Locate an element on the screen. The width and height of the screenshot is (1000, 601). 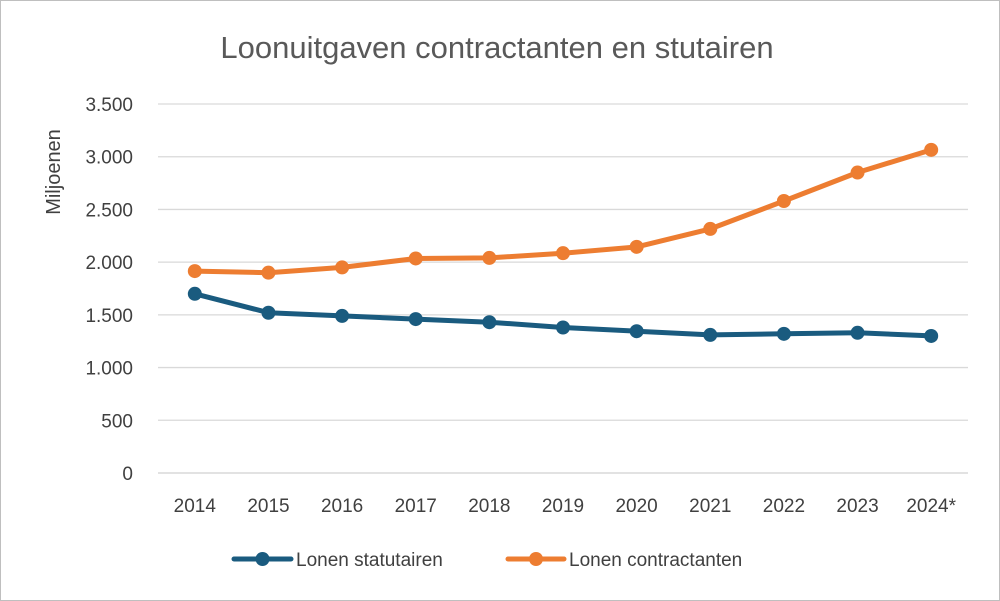
x-tick-label: 2016 is located at coordinates (342, 506).